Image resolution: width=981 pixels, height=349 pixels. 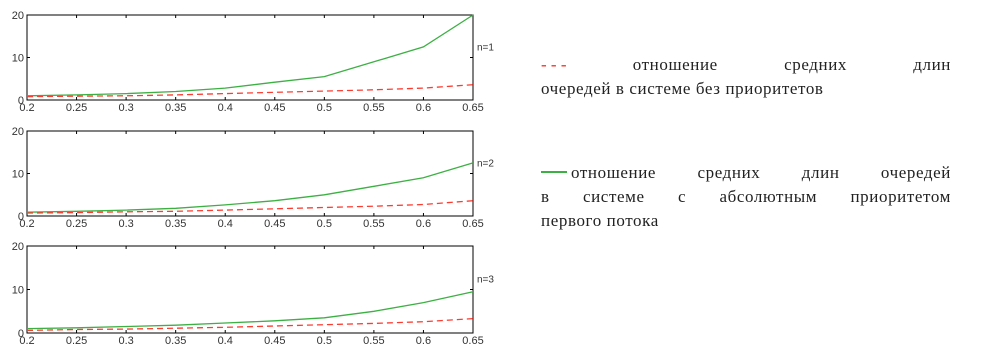 I want to click on legend-solid-text-3: первого потока, so click(x=600, y=220).